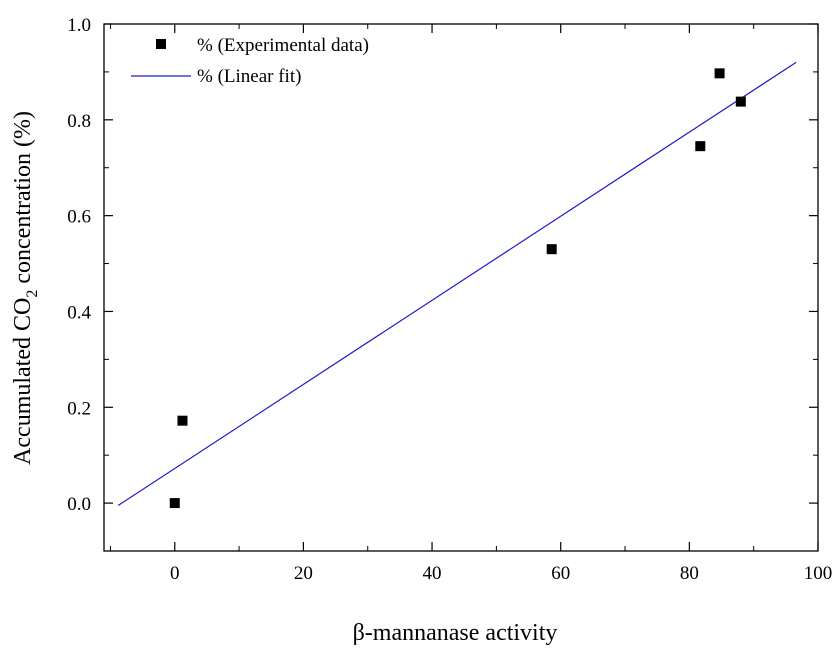 Image resolution: width=835 pixels, height=653 pixels. What do you see at coordinates (250, 61) in the screenshot?
I see `legend: % (Experimental data) % (Linear fit)` at bounding box center [250, 61].